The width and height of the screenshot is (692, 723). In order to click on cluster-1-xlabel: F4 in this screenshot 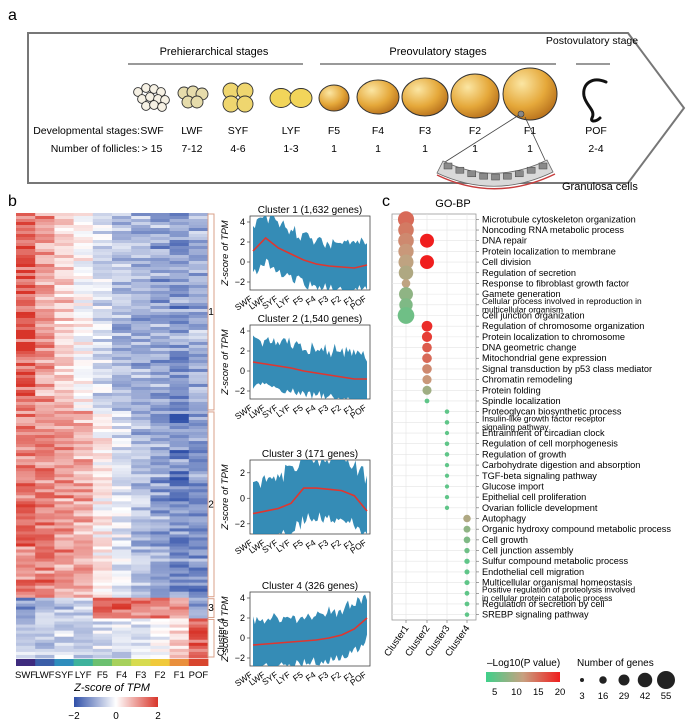, I will do `click(311, 300)`.